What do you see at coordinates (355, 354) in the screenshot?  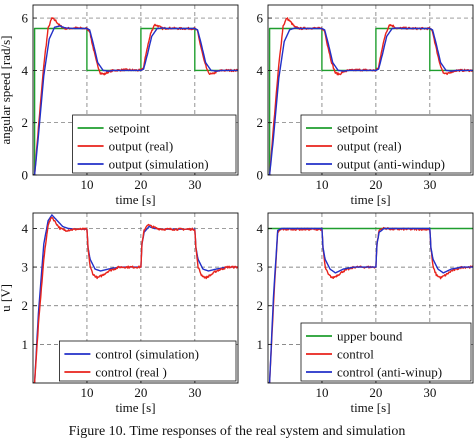 I see `legend-label: control` at bounding box center [355, 354].